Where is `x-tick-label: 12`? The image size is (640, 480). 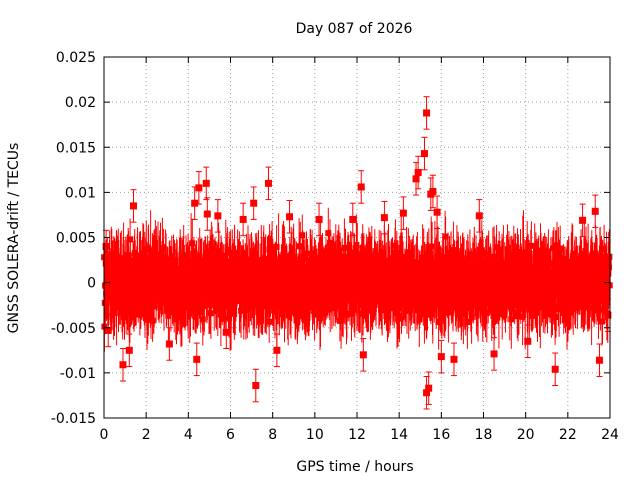 x-tick-label: 12 is located at coordinates (357, 435).